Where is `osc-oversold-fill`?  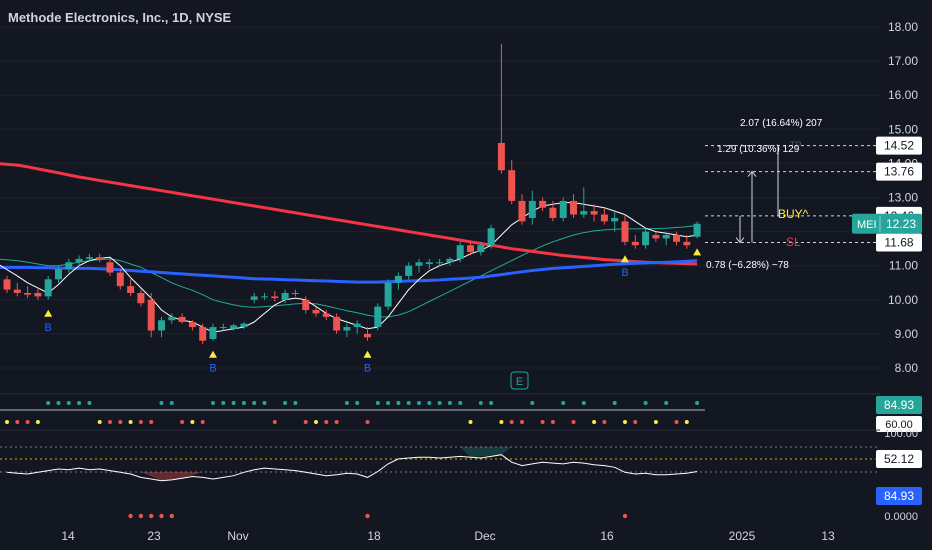 osc-oversold-fill is located at coordinates (171, 476).